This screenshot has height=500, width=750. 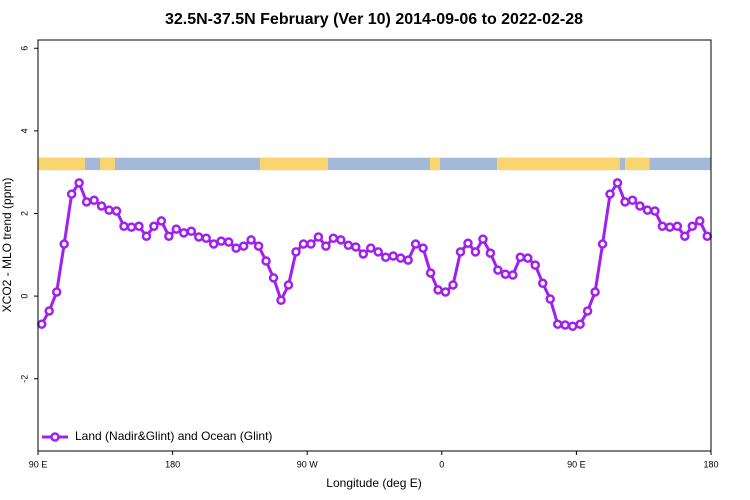 I want to click on x-tick-label: 90 W, so click(x=308, y=464).